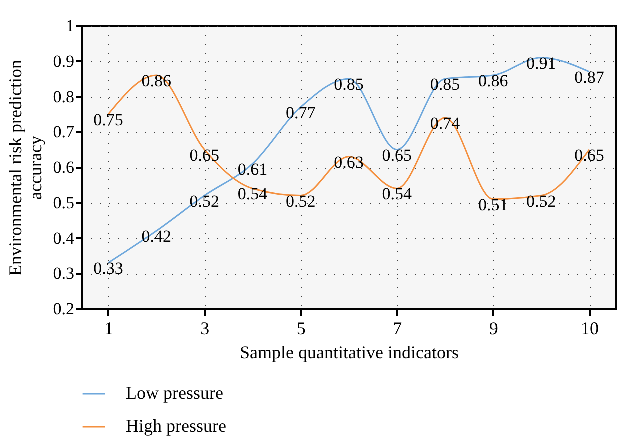 This screenshot has height=445, width=641. Describe the element at coordinates (63, 274) in the screenshot. I see `y-tick-label: 0.3` at that location.